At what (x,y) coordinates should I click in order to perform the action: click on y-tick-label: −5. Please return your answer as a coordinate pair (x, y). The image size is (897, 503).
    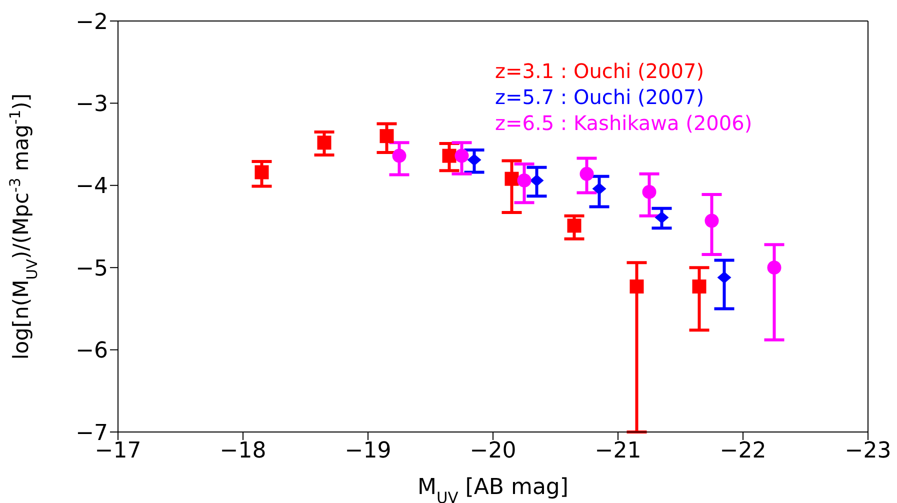
    Looking at the image, I should click on (92, 269).